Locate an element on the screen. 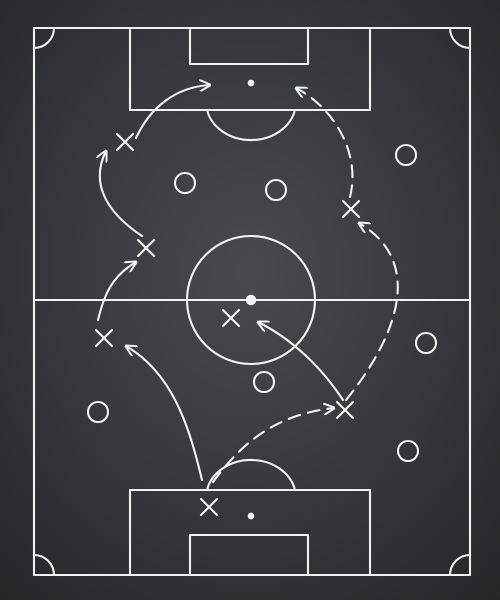 Image resolution: width=500 pixels, height=600 pixels. player-cross-left-midfield is located at coordinates (146, 248).